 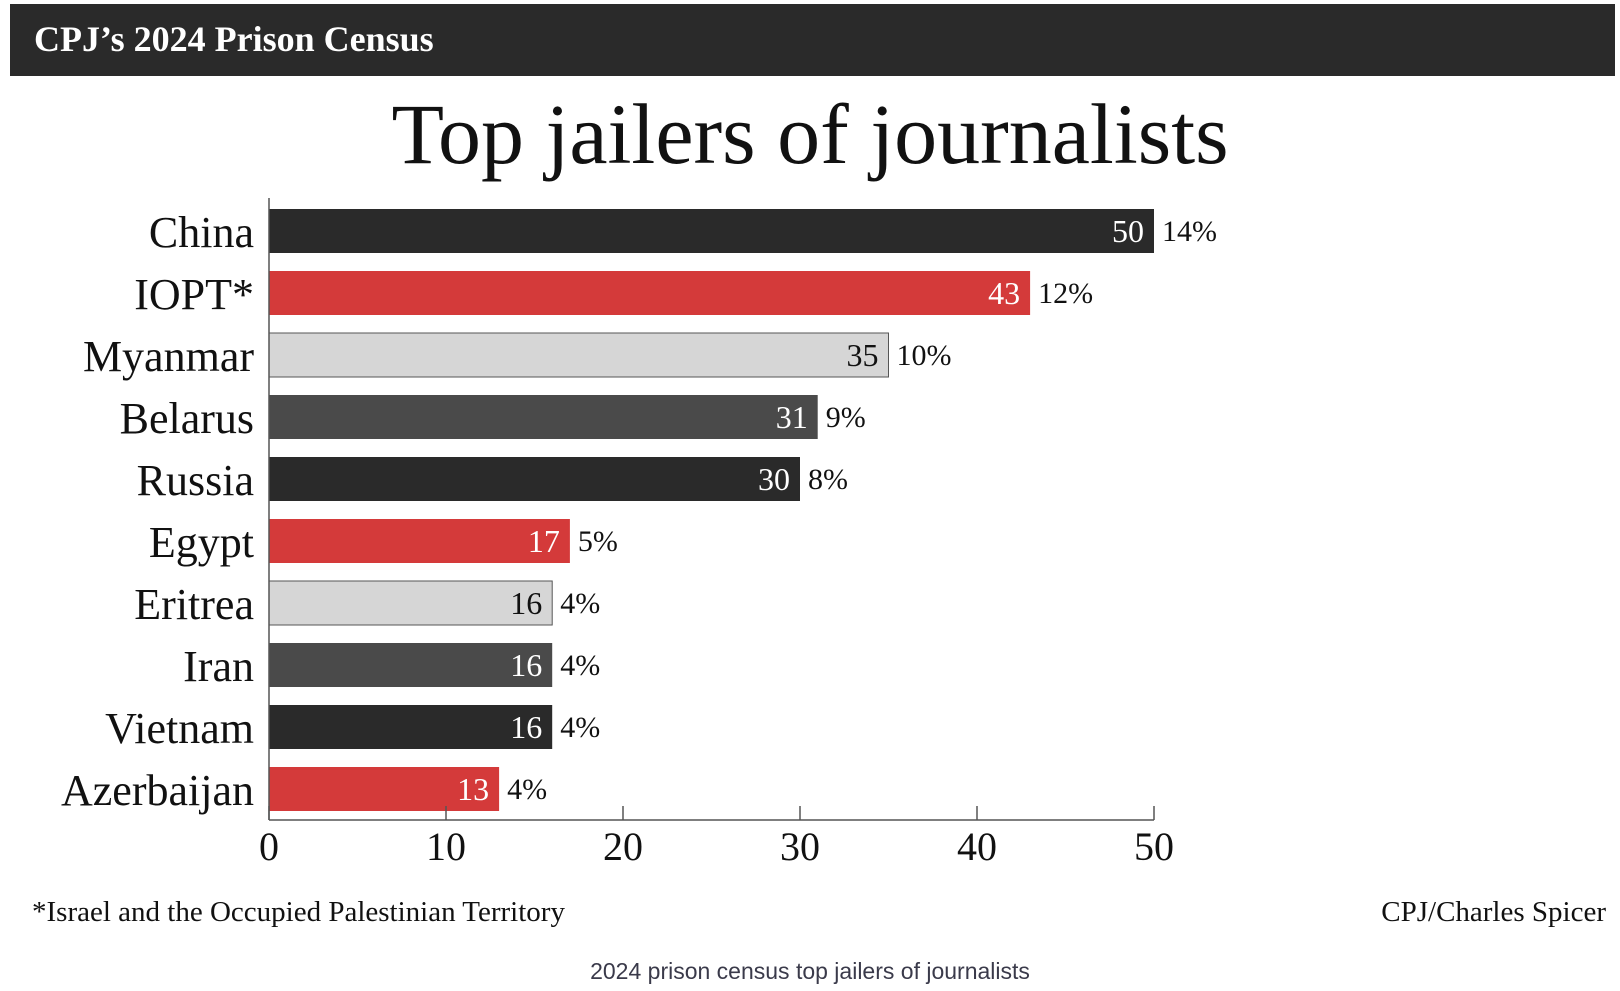 What do you see at coordinates (774, 479) in the screenshot?
I see `value-label: 30` at bounding box center [774, 479].